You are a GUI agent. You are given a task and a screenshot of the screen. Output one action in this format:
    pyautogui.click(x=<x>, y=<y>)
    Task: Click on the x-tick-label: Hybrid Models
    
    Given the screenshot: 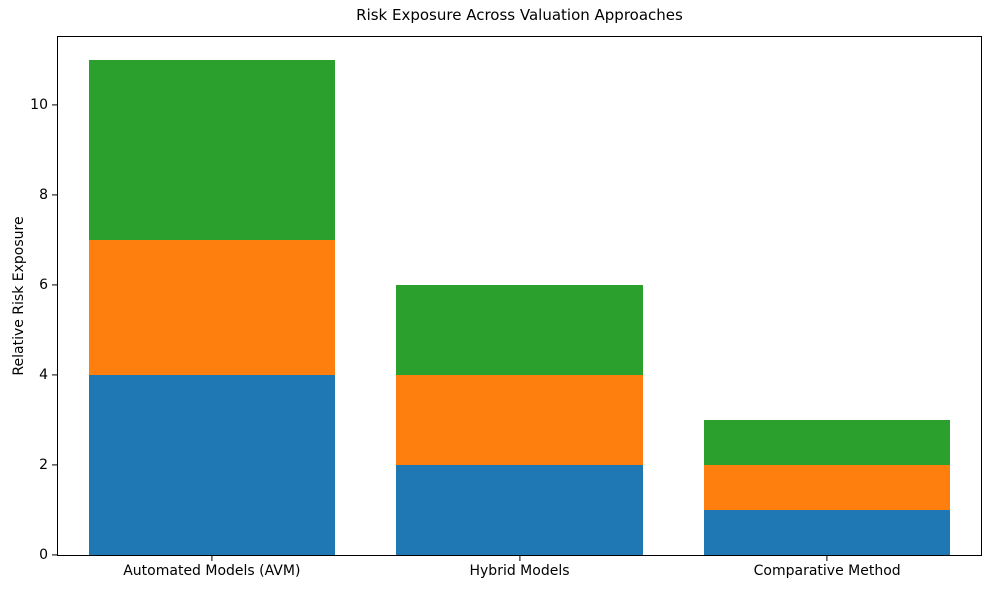 What is the action you would take?
    pyautogui.click(x=519, y=571)
    